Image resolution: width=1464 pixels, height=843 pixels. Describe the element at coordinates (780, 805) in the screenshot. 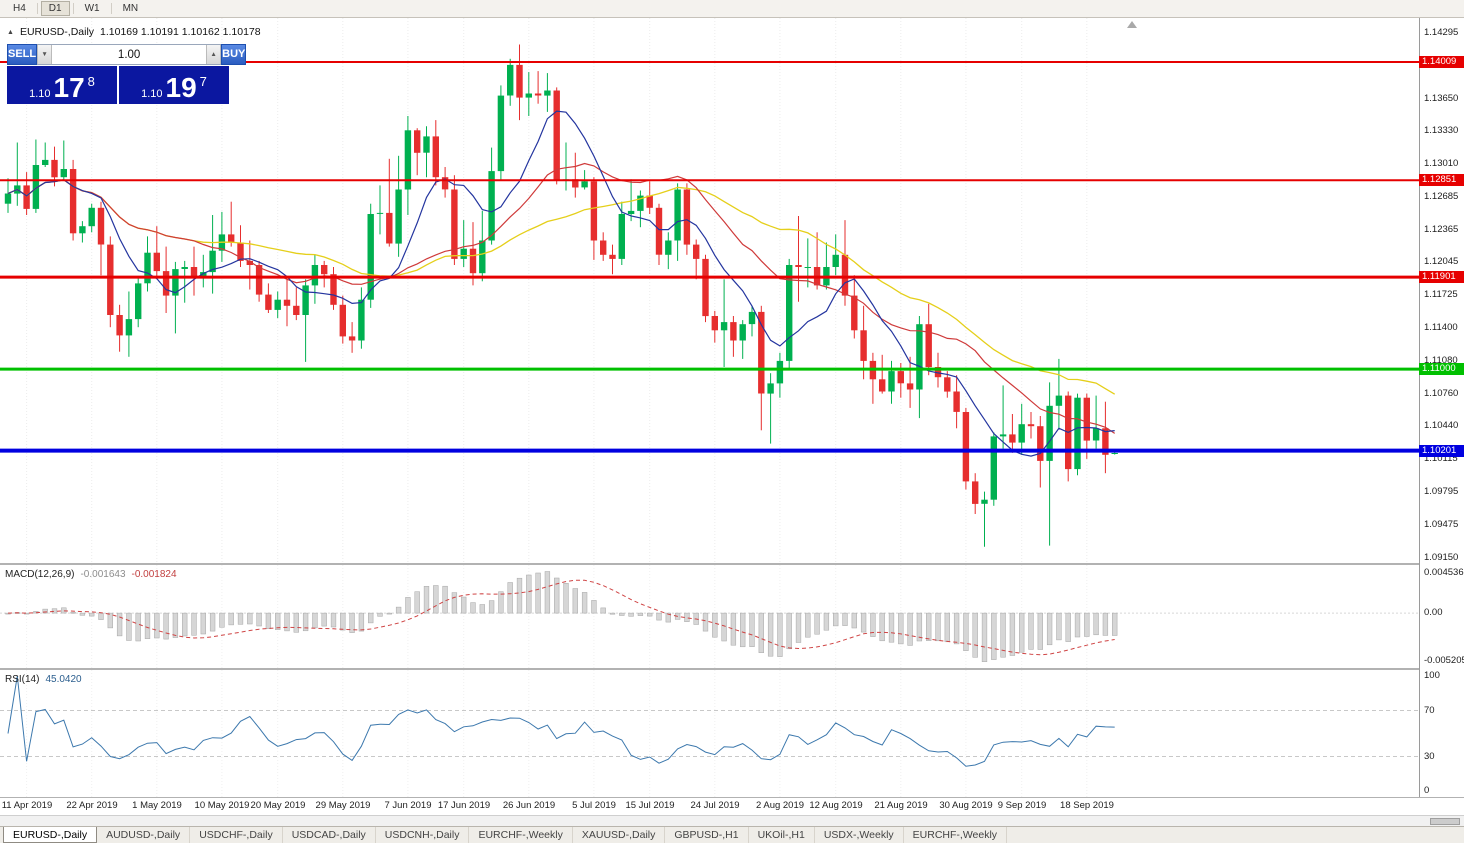

I see `date-label: 2 Aug 2019` at that location.